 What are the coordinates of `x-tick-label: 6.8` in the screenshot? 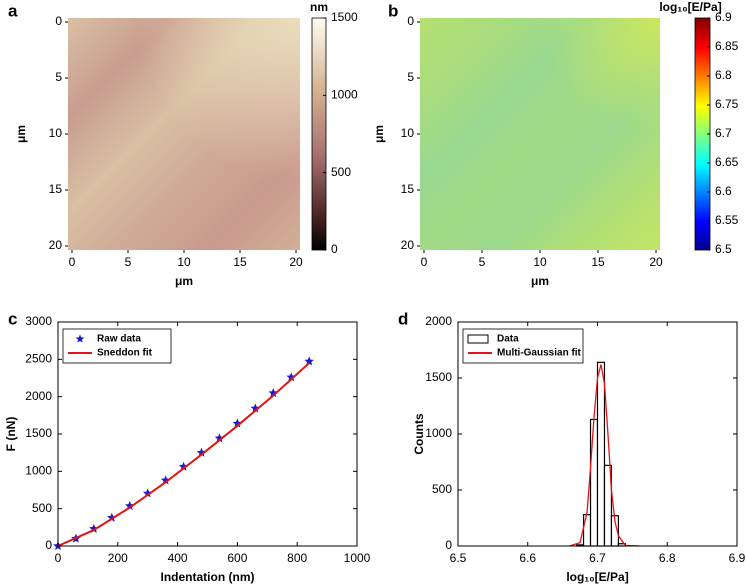 It's located at (667, 558).